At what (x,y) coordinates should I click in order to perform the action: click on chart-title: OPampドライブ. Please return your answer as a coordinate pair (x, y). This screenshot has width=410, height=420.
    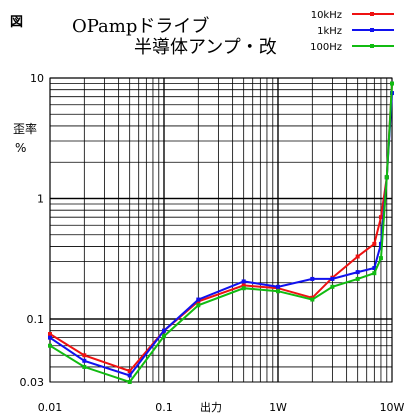
    Looking at the image, I should click on (140, 26).